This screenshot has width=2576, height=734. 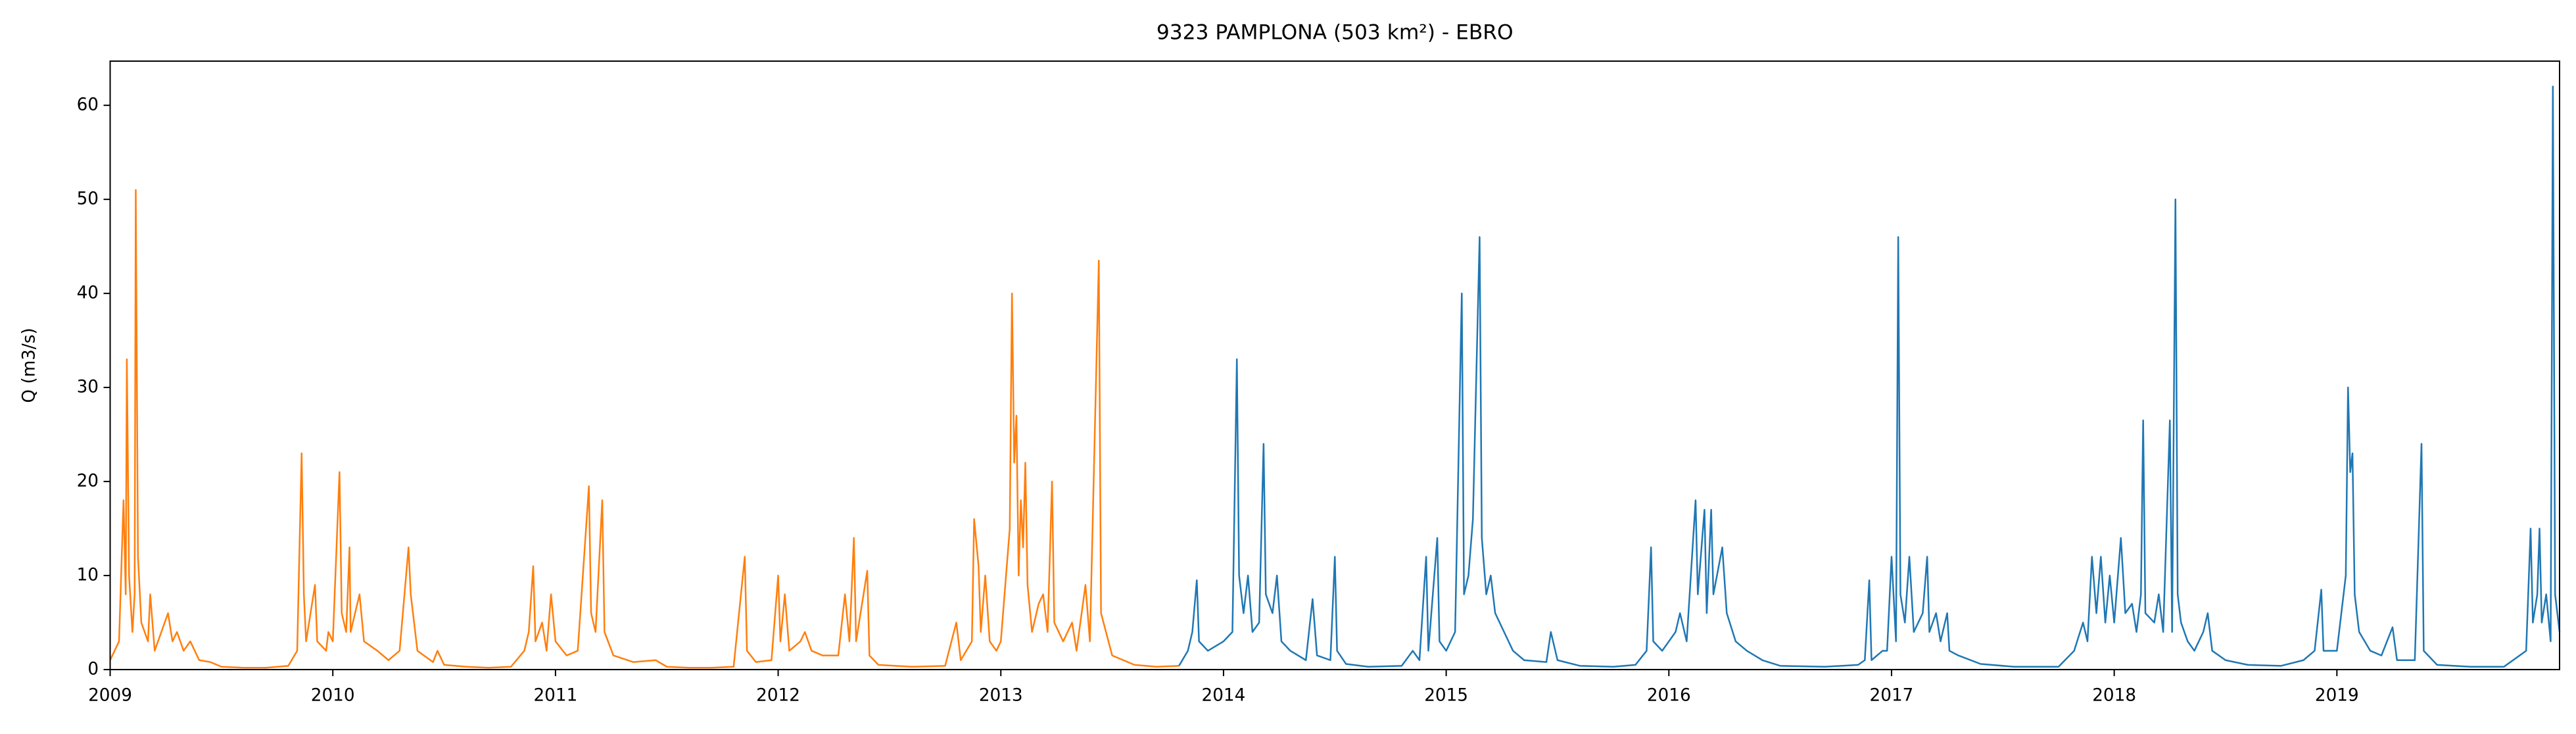 I want to click on x-tick-label: 2015, so click(x=1446, y=696).